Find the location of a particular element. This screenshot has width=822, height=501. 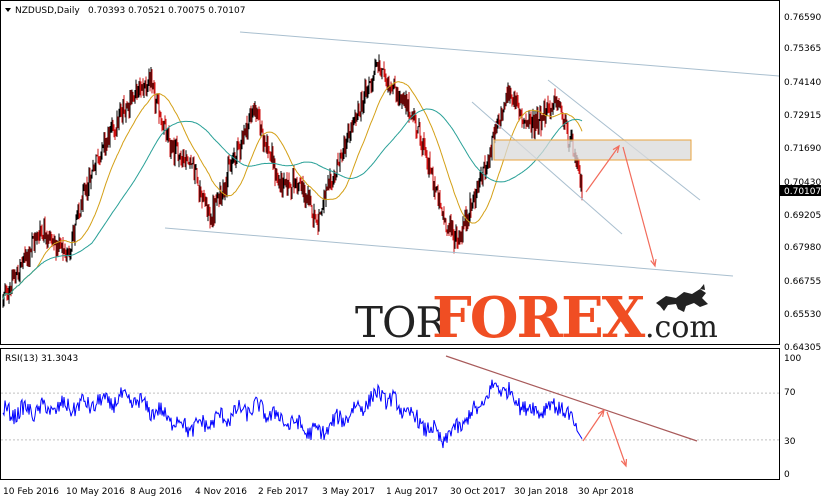

price-tick: 0.72915 is located at coordinates (802, 116).